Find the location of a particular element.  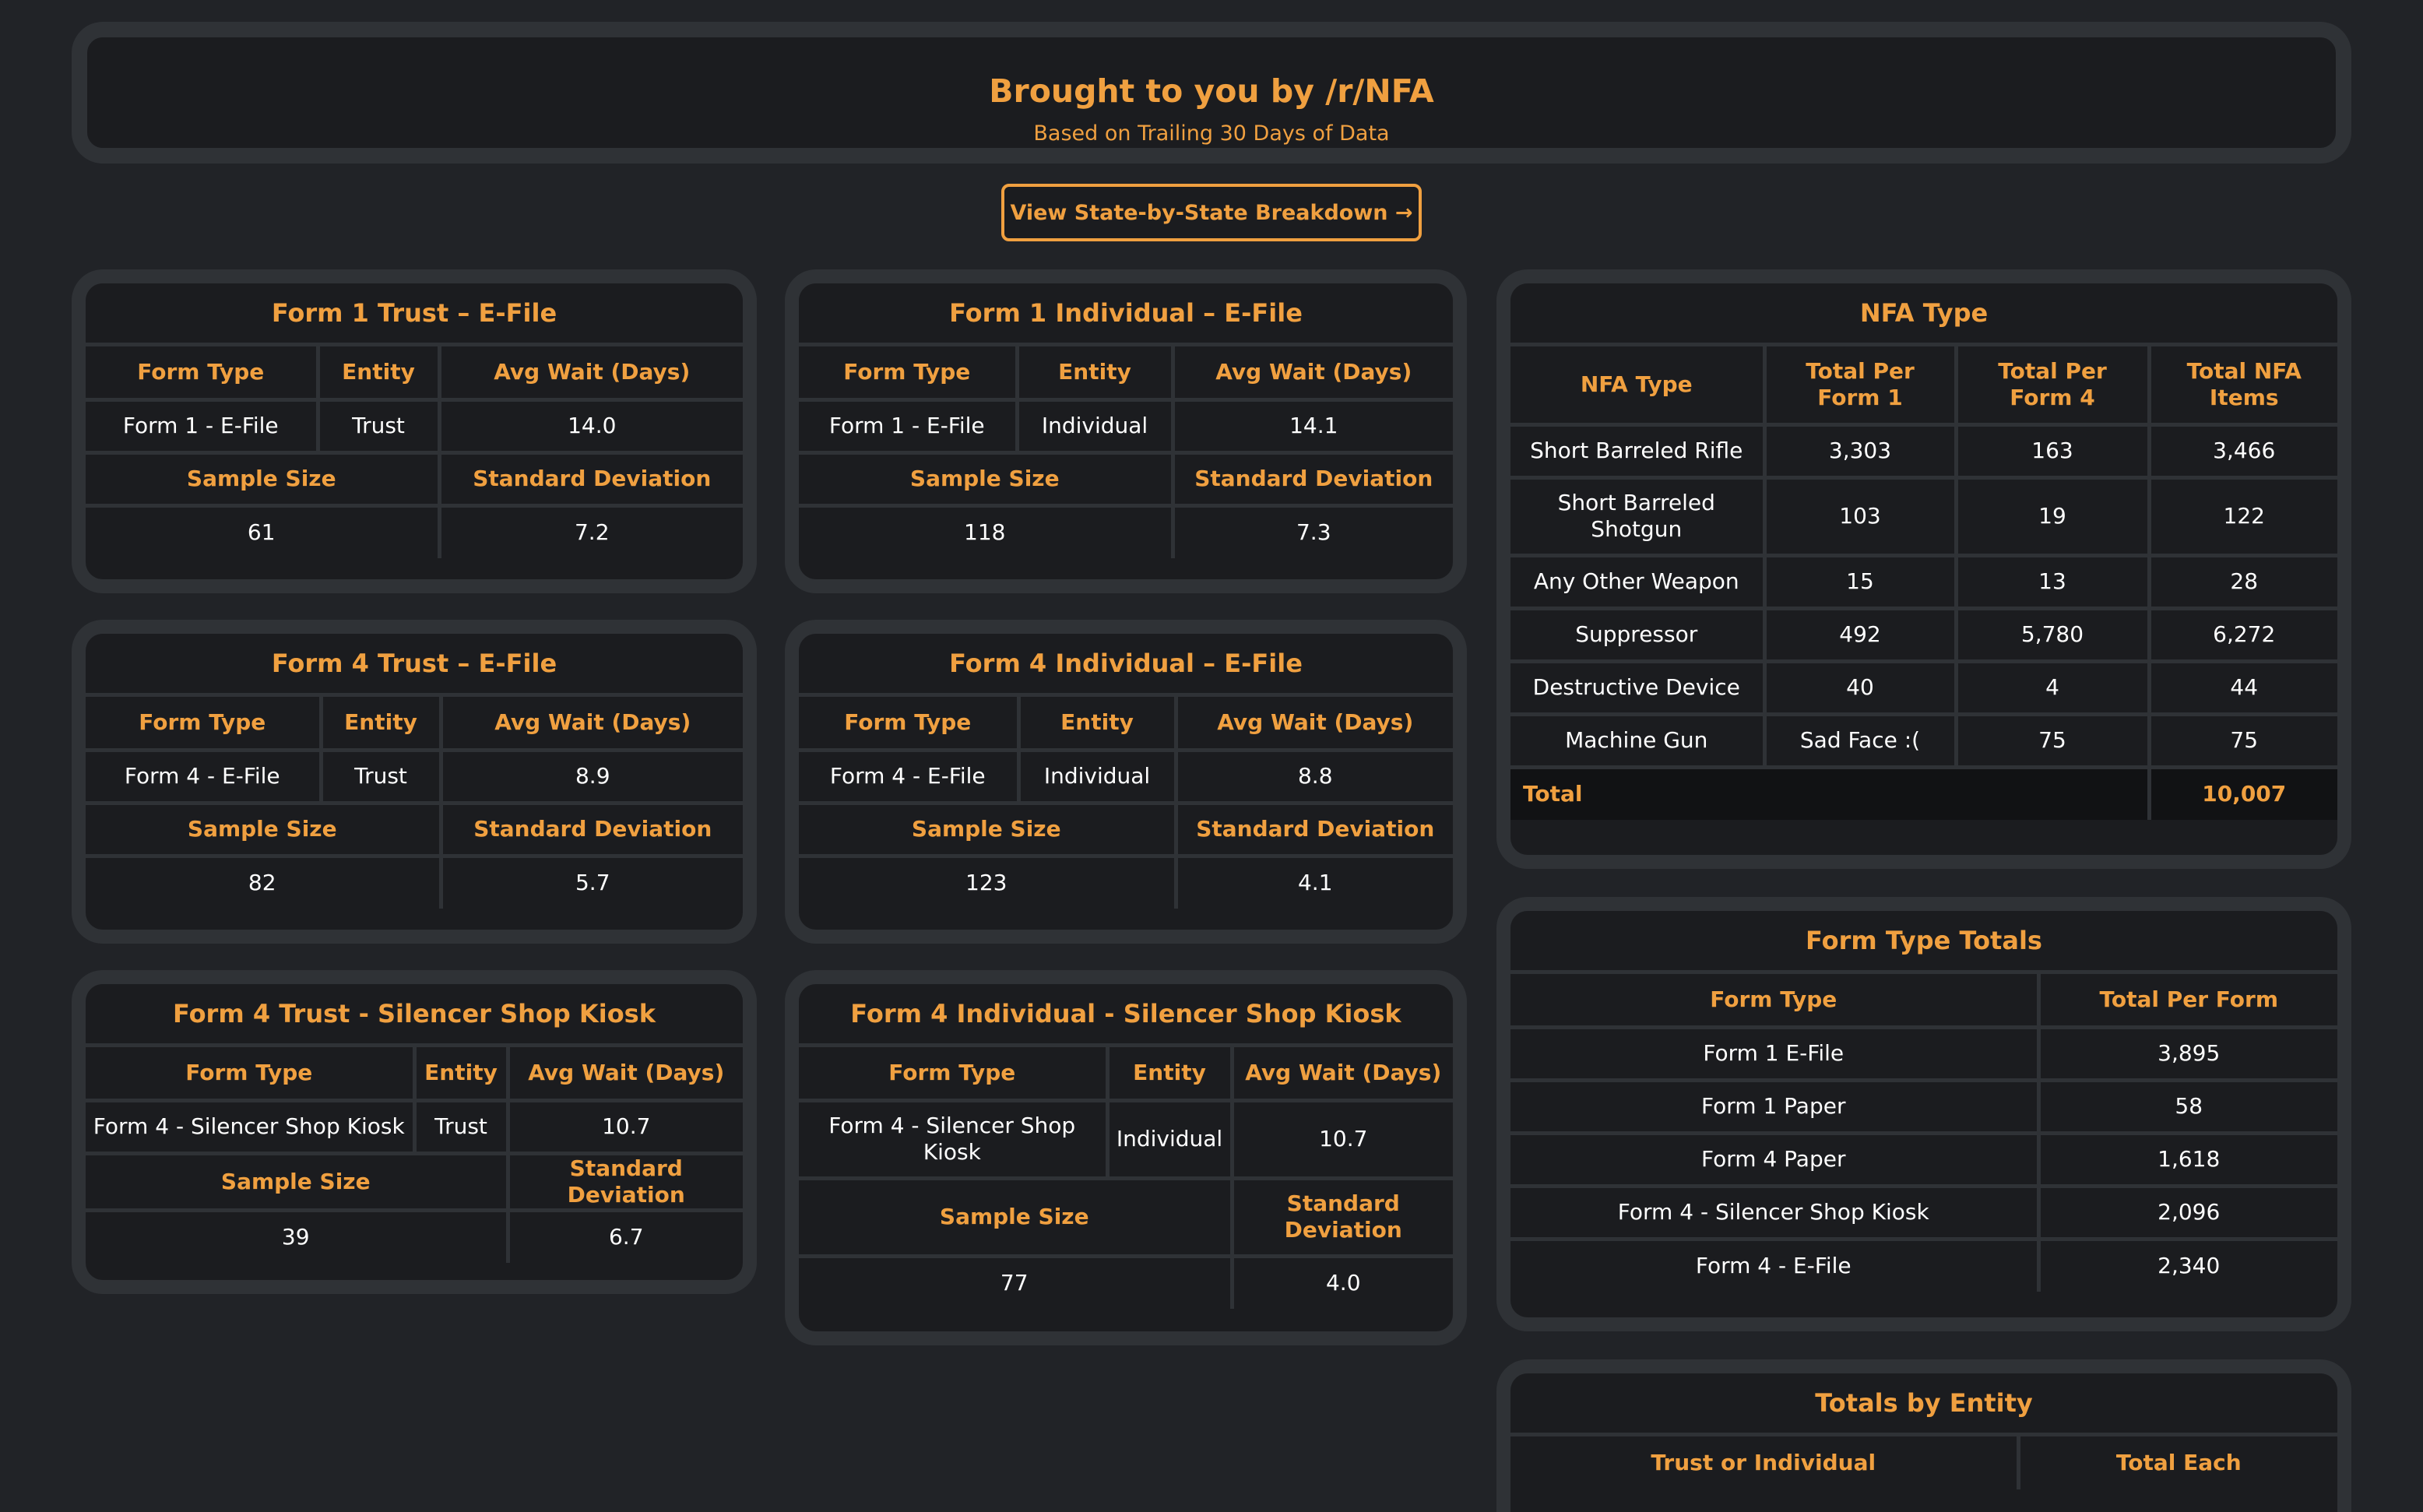

sample-size-value: 82 is located at coordinates (264, 881).